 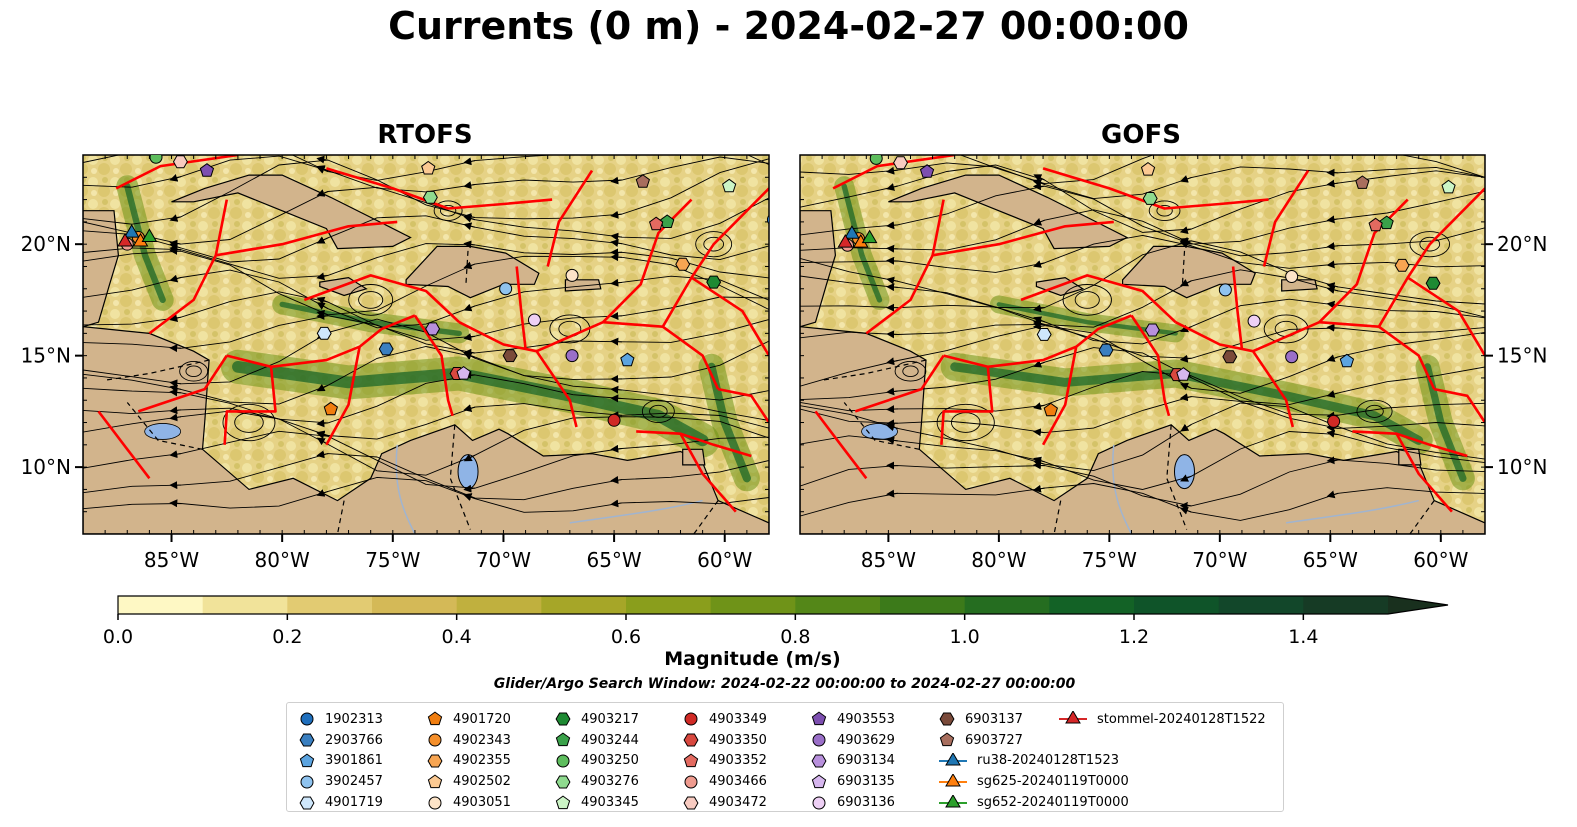 I want to click on legend-label: 6903135, so click(x=866, y=782).